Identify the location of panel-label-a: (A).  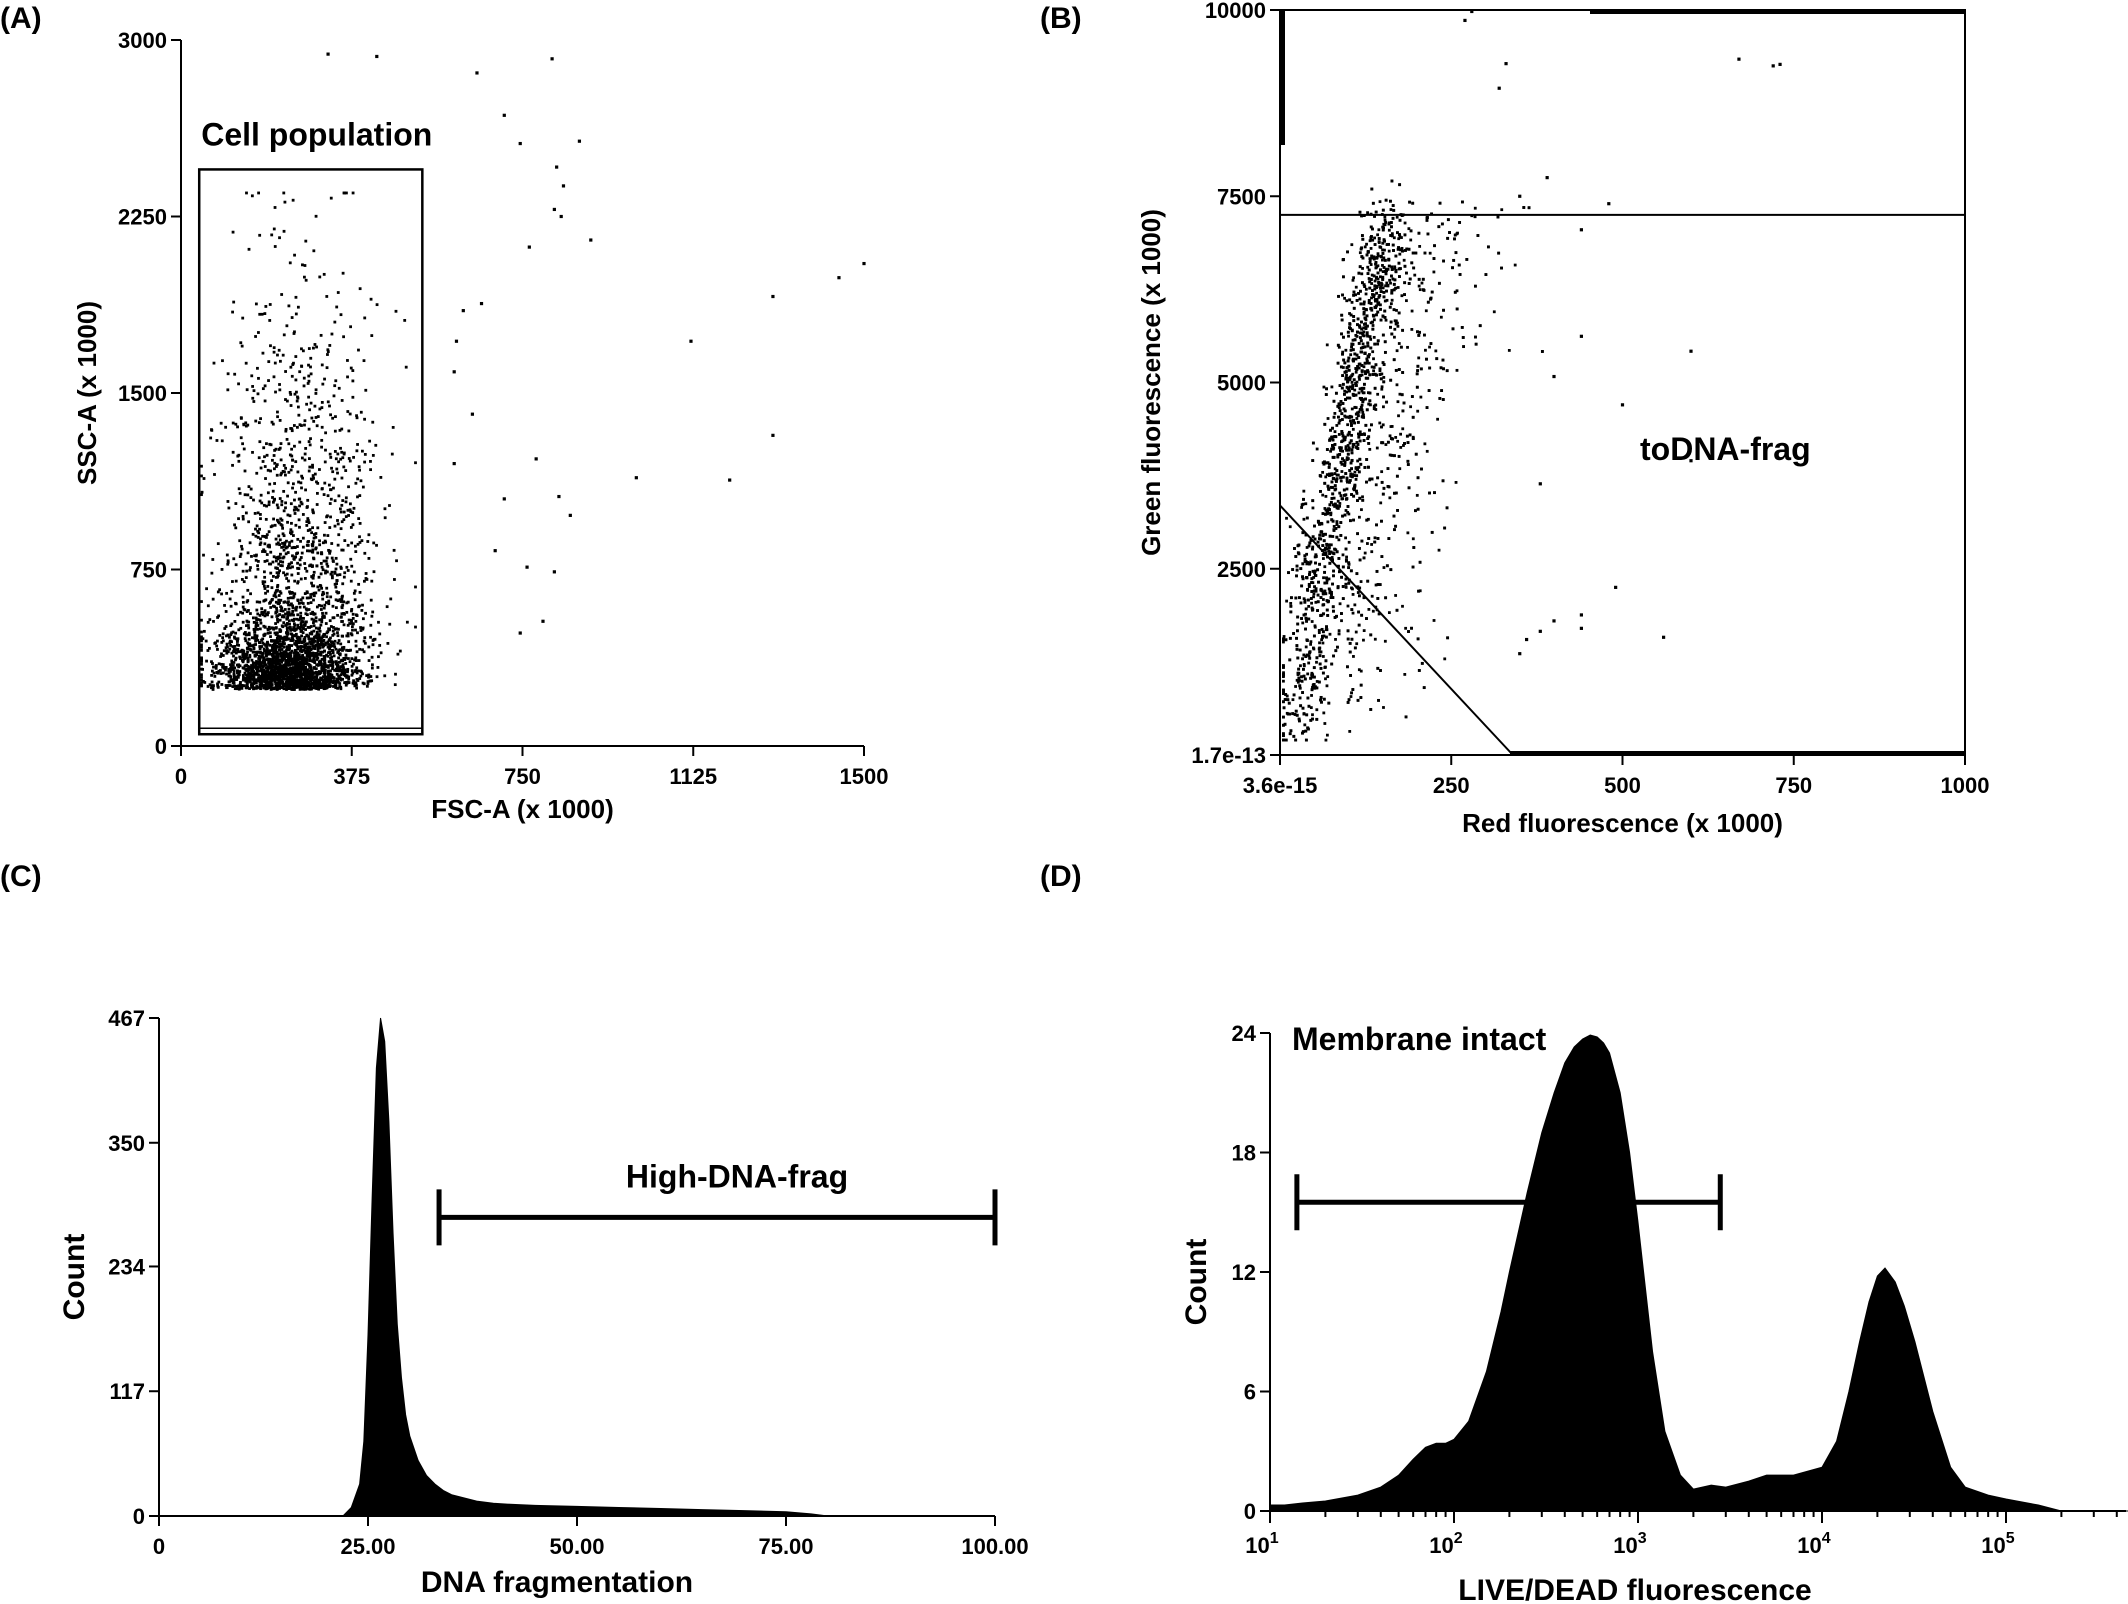
(21, 18).